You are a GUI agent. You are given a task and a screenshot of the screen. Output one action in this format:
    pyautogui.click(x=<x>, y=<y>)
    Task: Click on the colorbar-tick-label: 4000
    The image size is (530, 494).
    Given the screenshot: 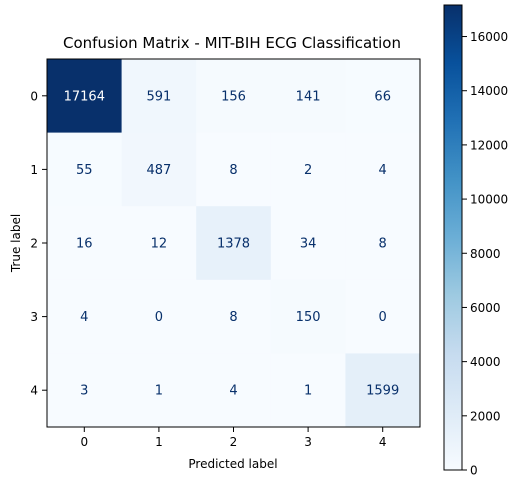 What is the action you would take?
    pyautogui.click(x=485, y=362)
    